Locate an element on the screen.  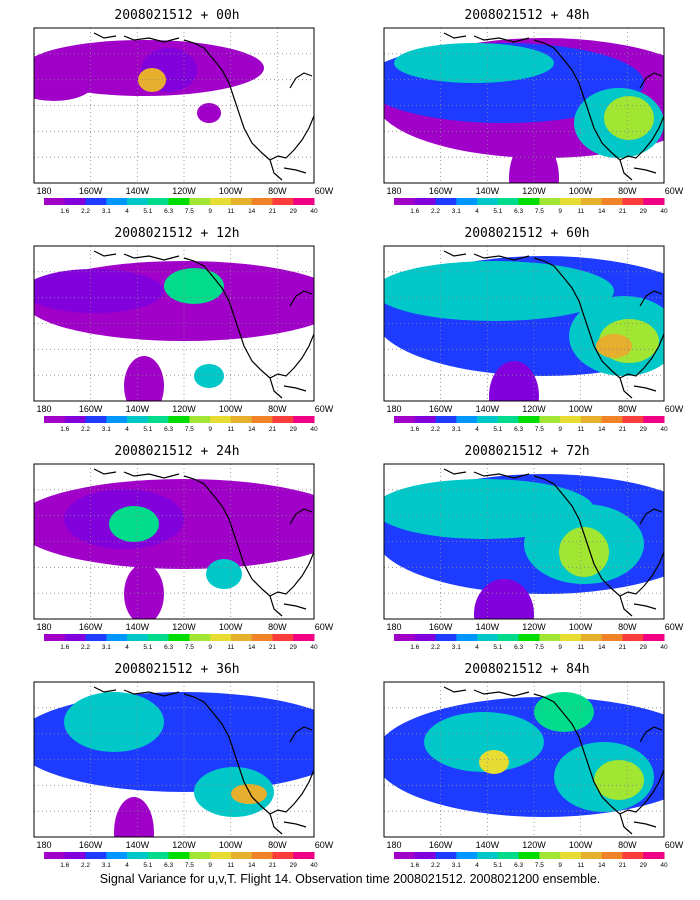
lon-label: 60W is located at coordinates (324, 627).